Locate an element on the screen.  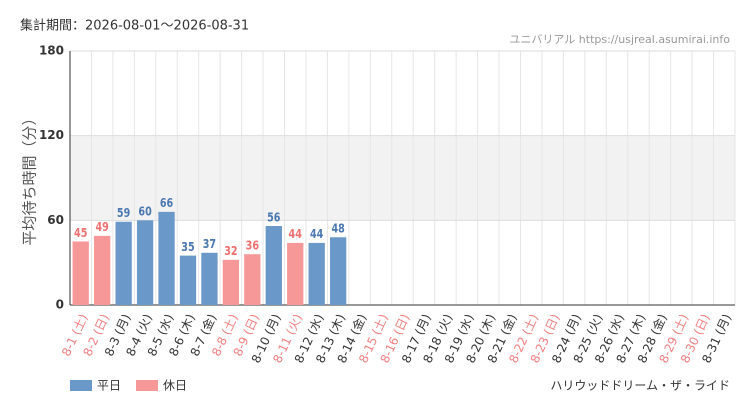
legend-label: 休日 is located at coordinates (175, 386).